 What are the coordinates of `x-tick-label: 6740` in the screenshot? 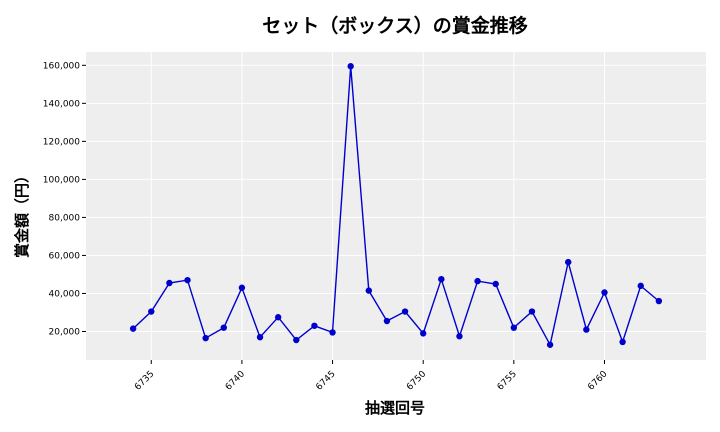 It's located at (235, 380).